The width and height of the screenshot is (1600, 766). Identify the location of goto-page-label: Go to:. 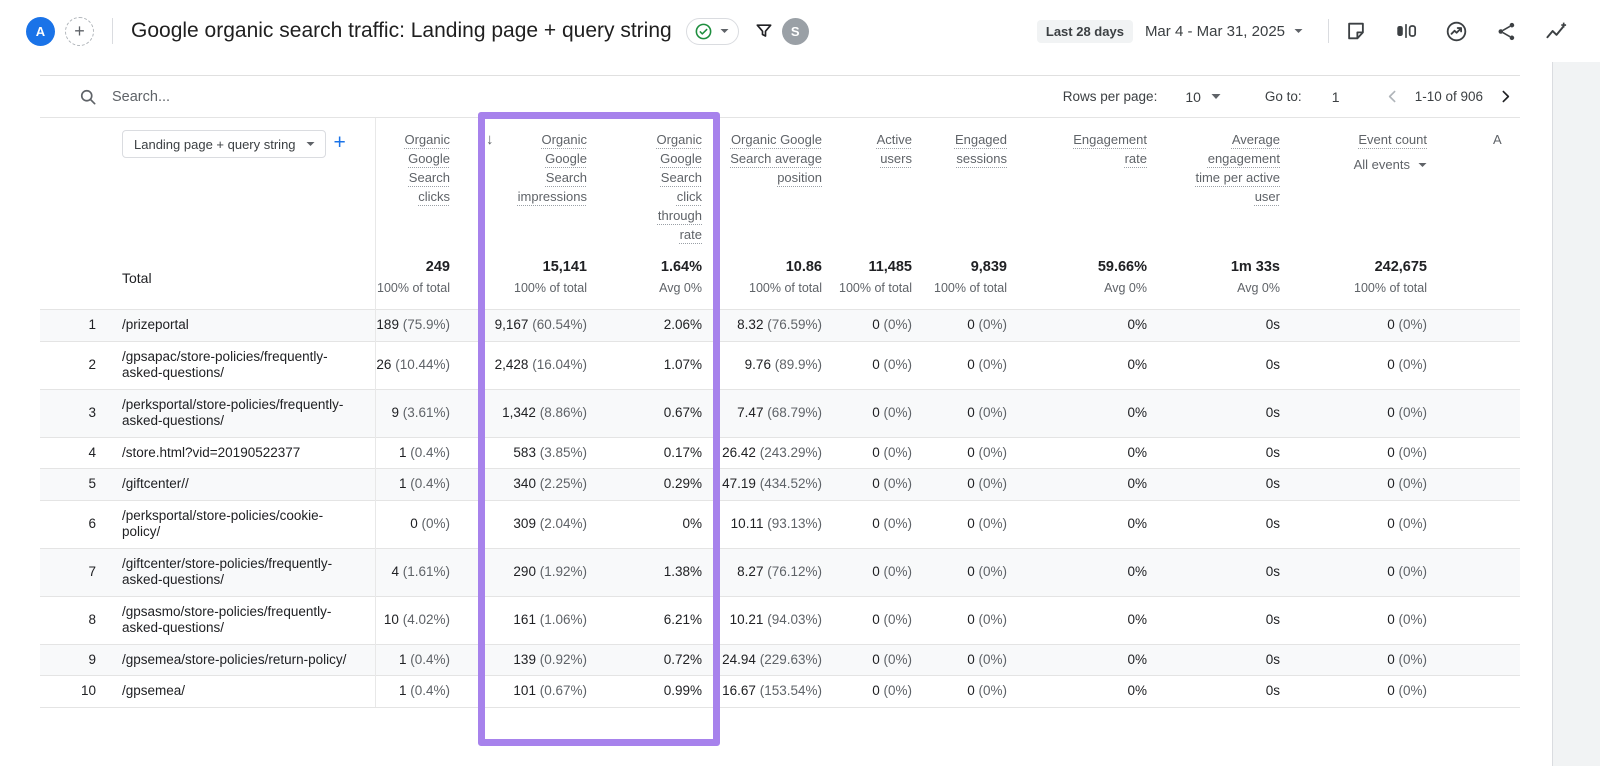
(1283, 96).